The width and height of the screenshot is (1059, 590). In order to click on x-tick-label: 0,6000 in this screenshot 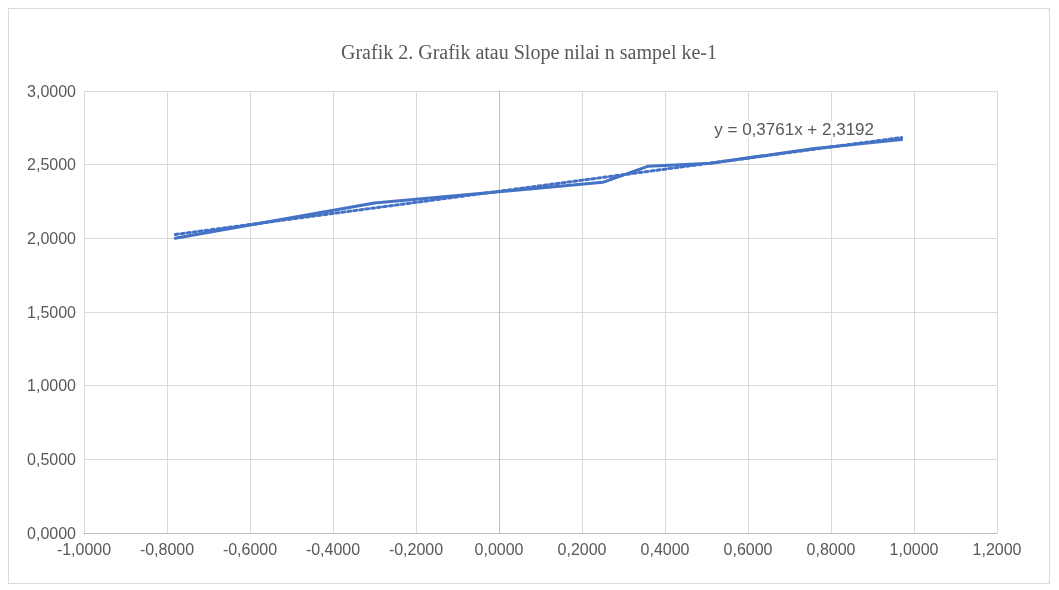, I will do `click(748, 549)`.